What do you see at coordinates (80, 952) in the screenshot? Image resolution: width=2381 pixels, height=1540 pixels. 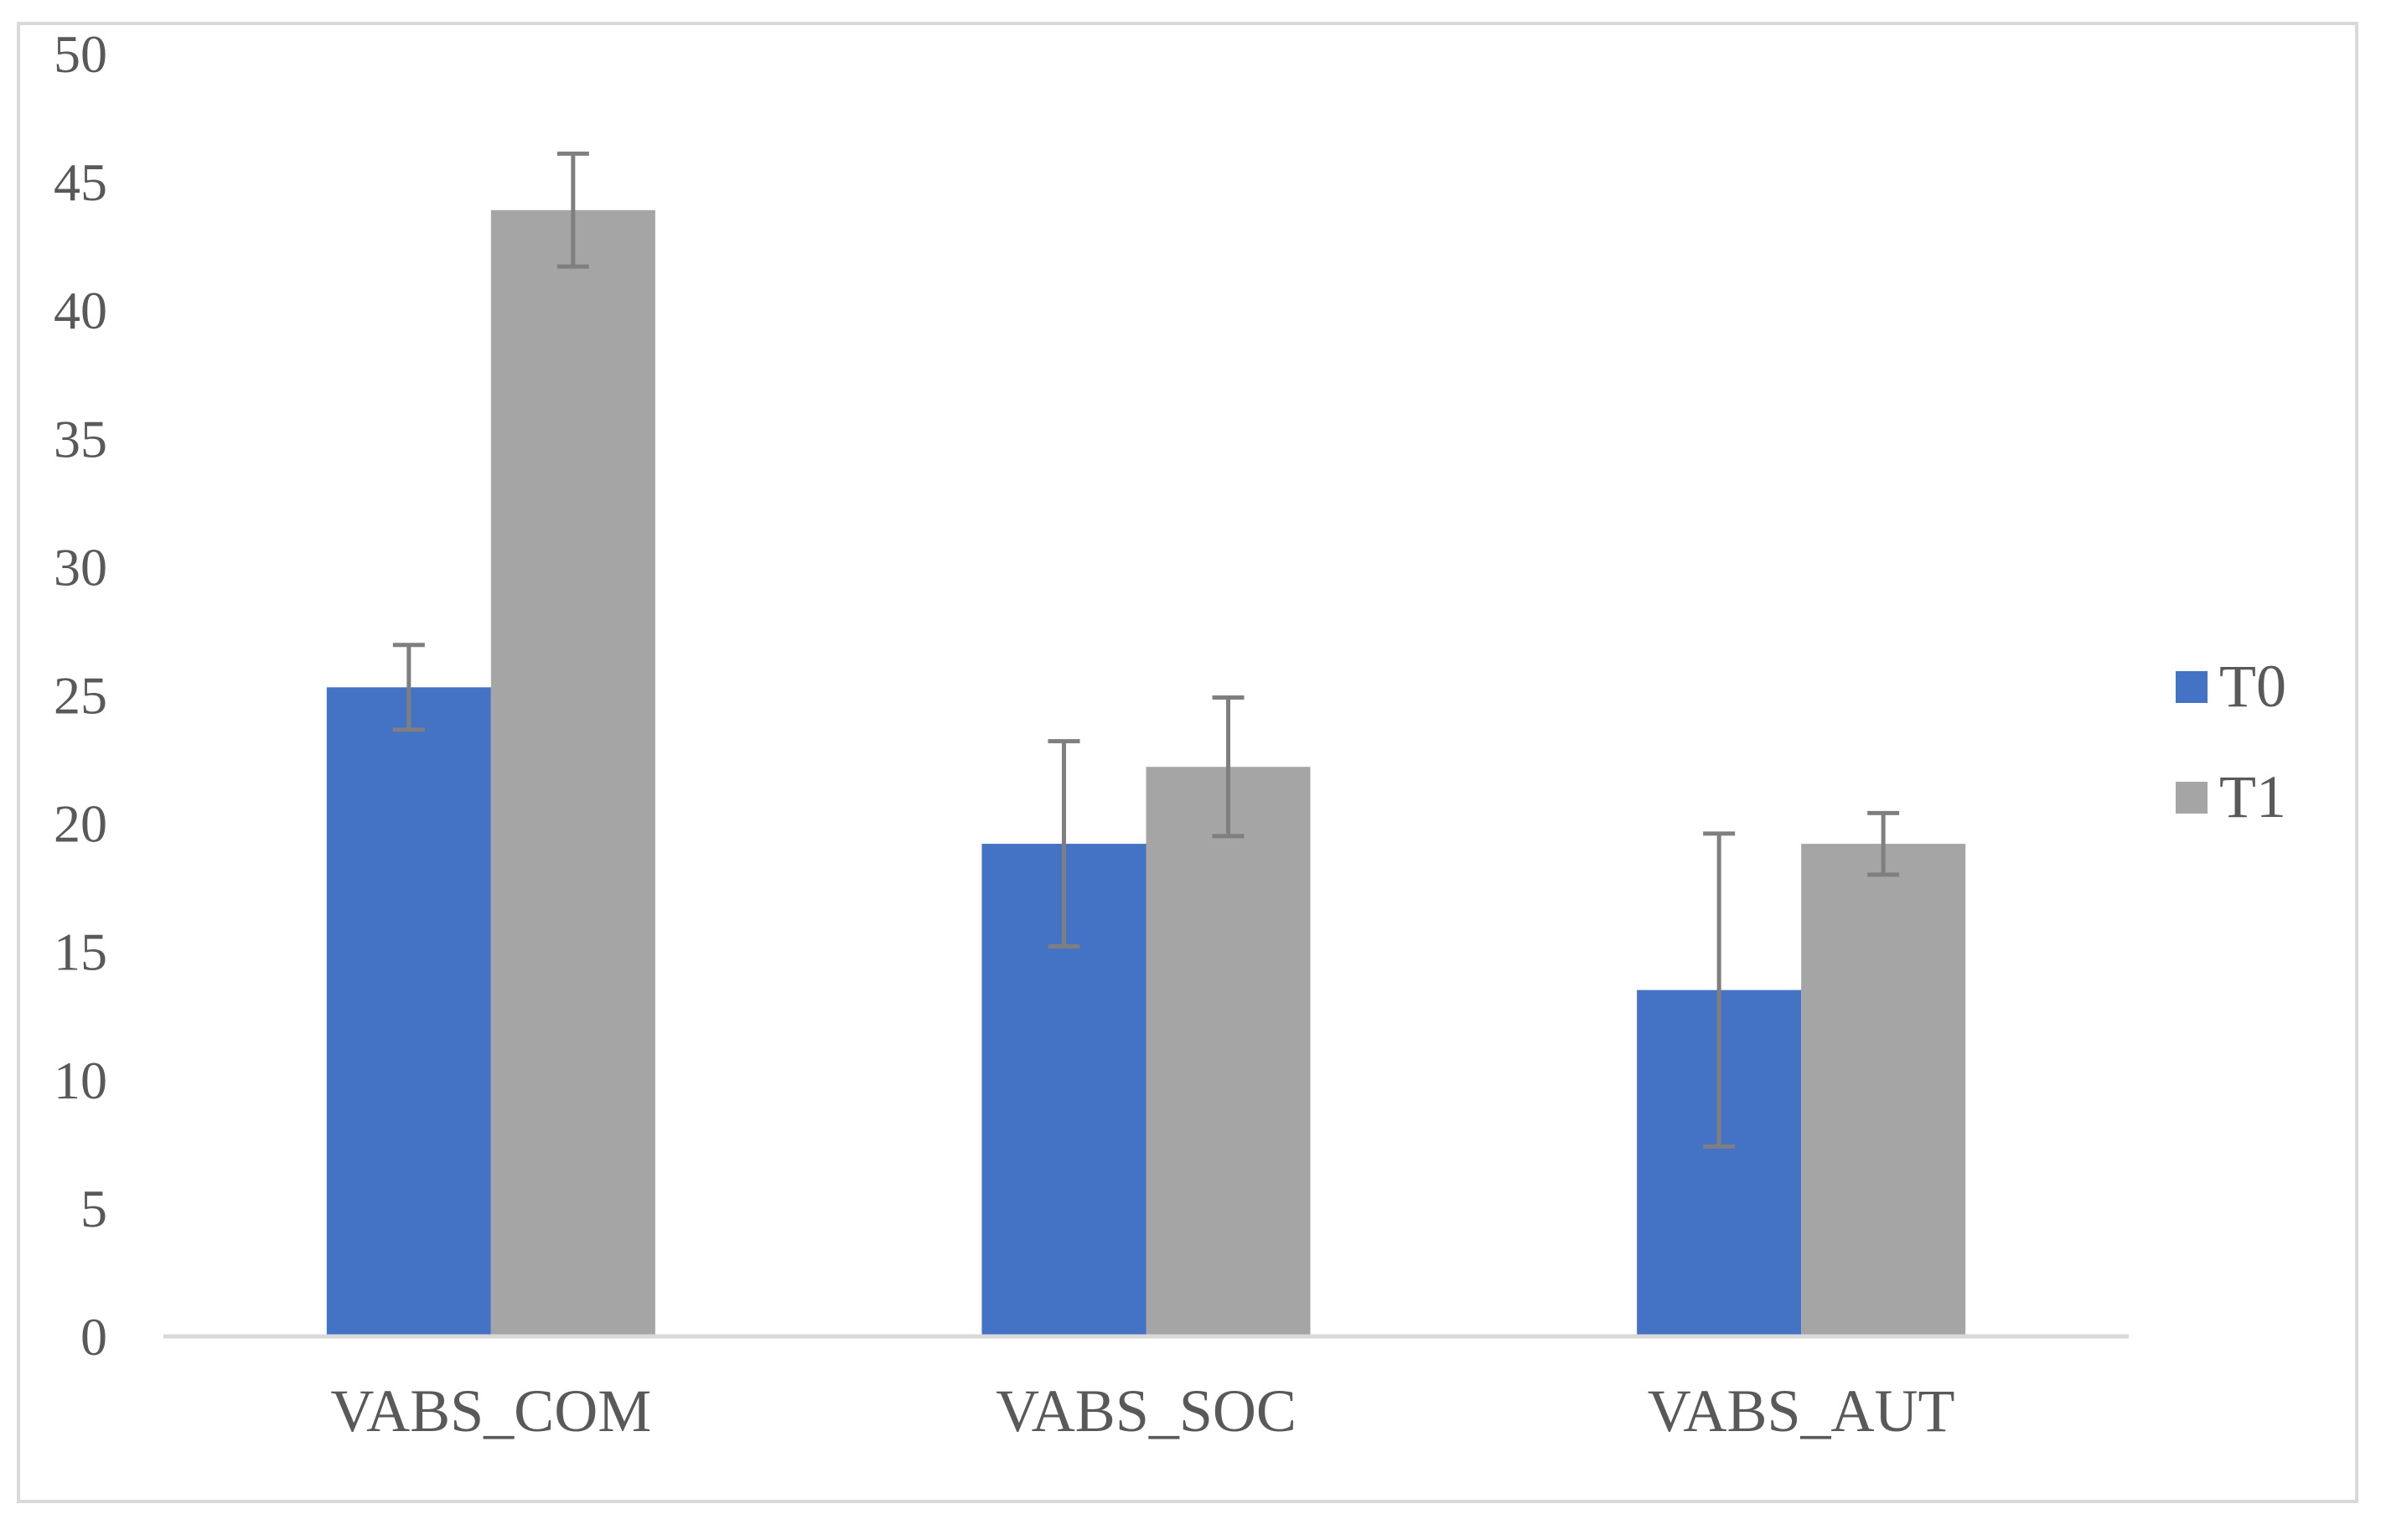 I see `y-tick-label: 15` at bounding box center [80, 952].